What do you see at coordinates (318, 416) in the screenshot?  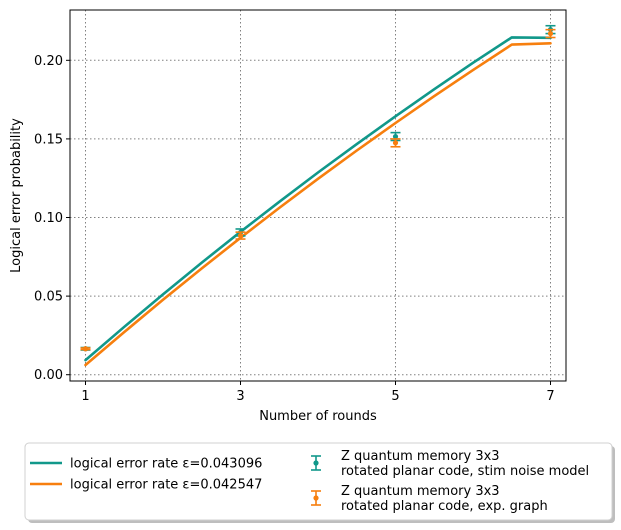 I see `x-axis-label: Number of rounds` at bounding box center [318, 416].